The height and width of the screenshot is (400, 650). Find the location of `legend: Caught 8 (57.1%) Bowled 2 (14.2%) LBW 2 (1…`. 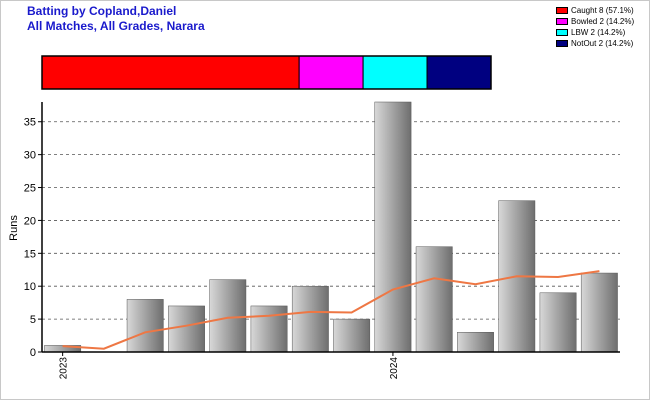

legend: Caught 8 (57.1%) Bowled 2 (14.2%) LBW 2 (1… is located at coordinates (595, 27).